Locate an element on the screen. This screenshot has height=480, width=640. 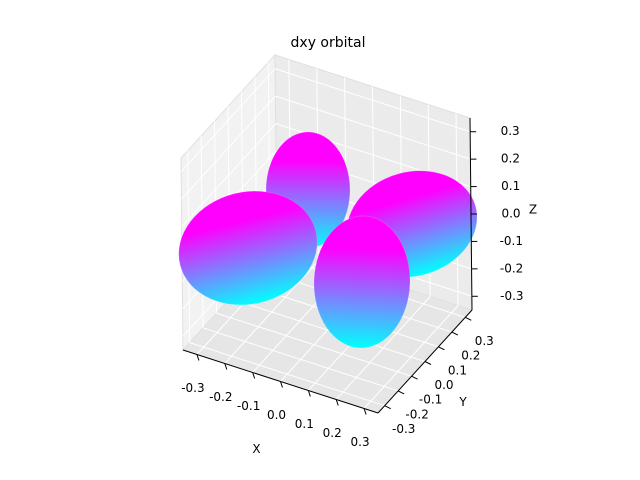
z-tick-label: 0.2 is located at coordinates (510, 159).